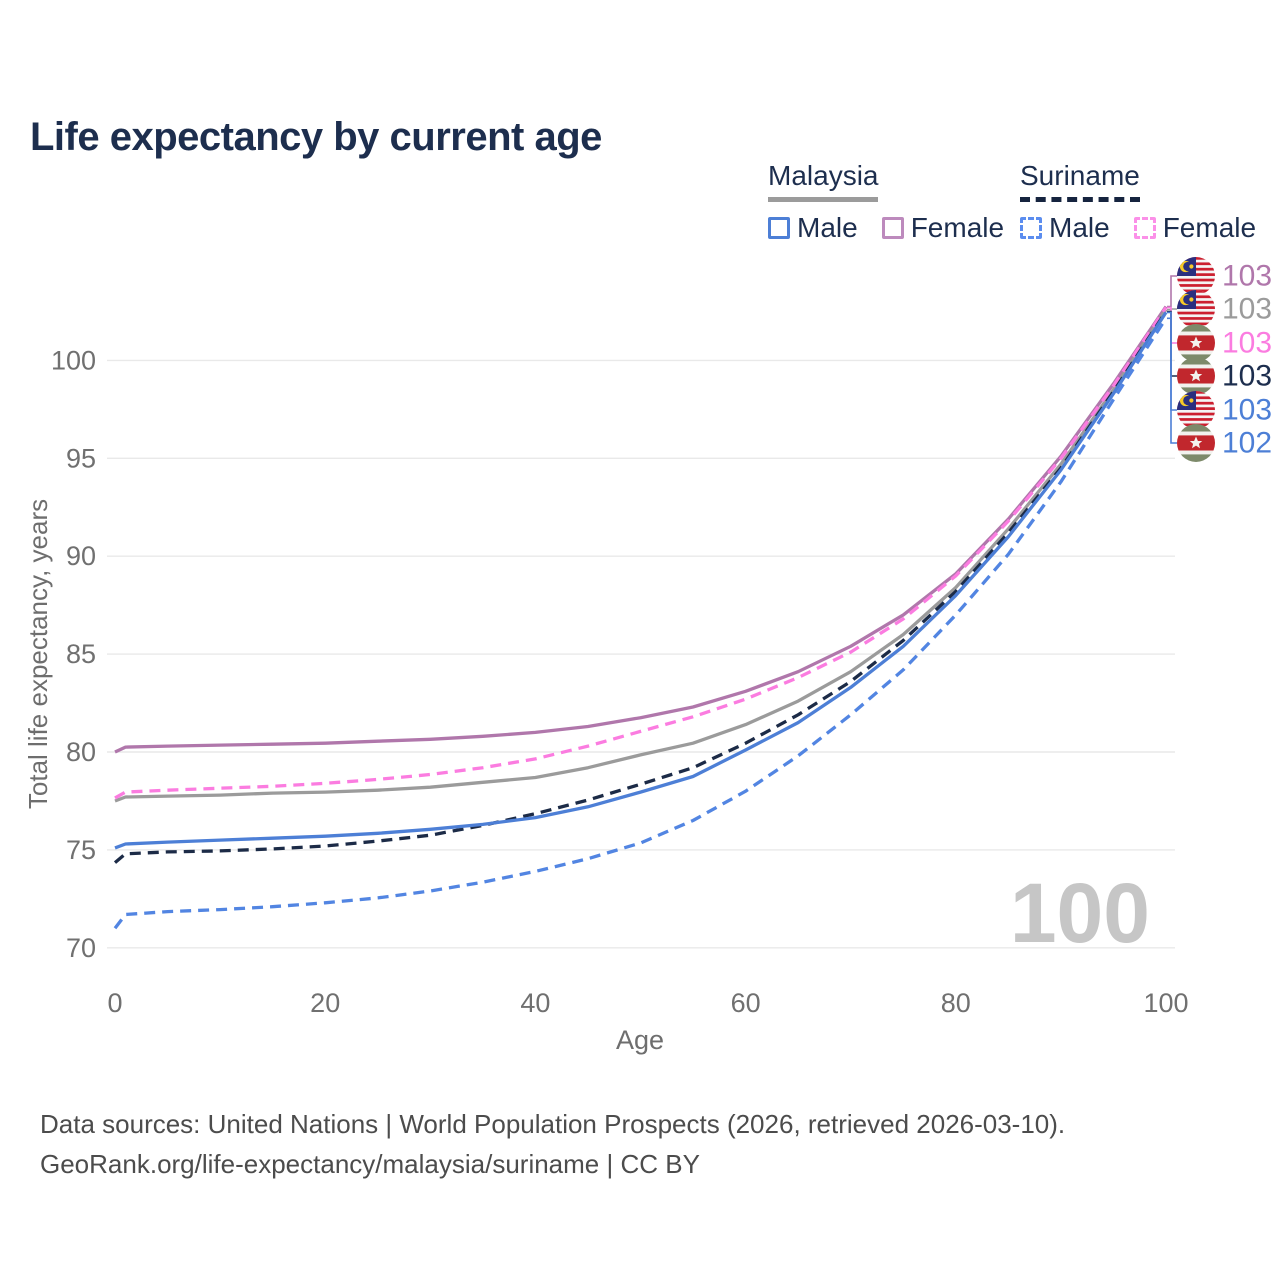  Describe the element at coordinates (1080, 181) in the screenshot. I see `legend-country-suriname: Suriname` at that location.